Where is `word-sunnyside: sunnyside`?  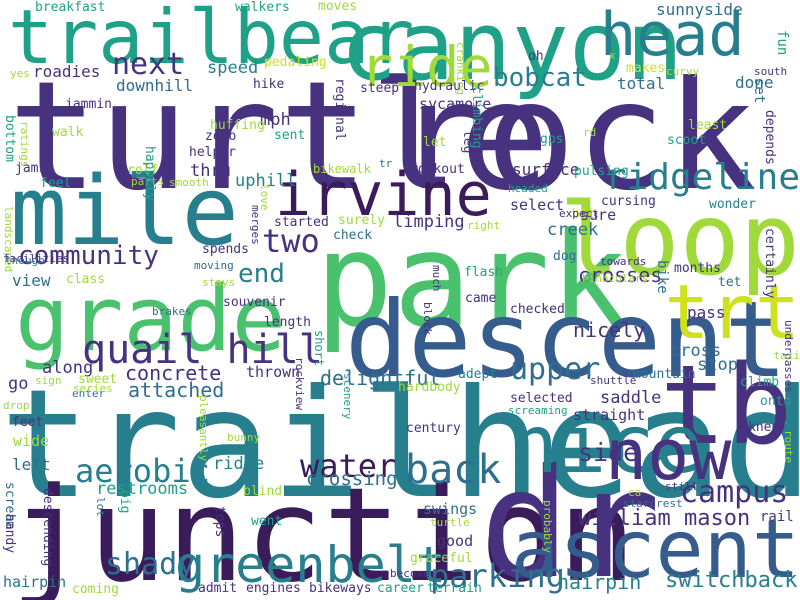 word-sunnyside: sunnyside is located at coordinates (699, 9).